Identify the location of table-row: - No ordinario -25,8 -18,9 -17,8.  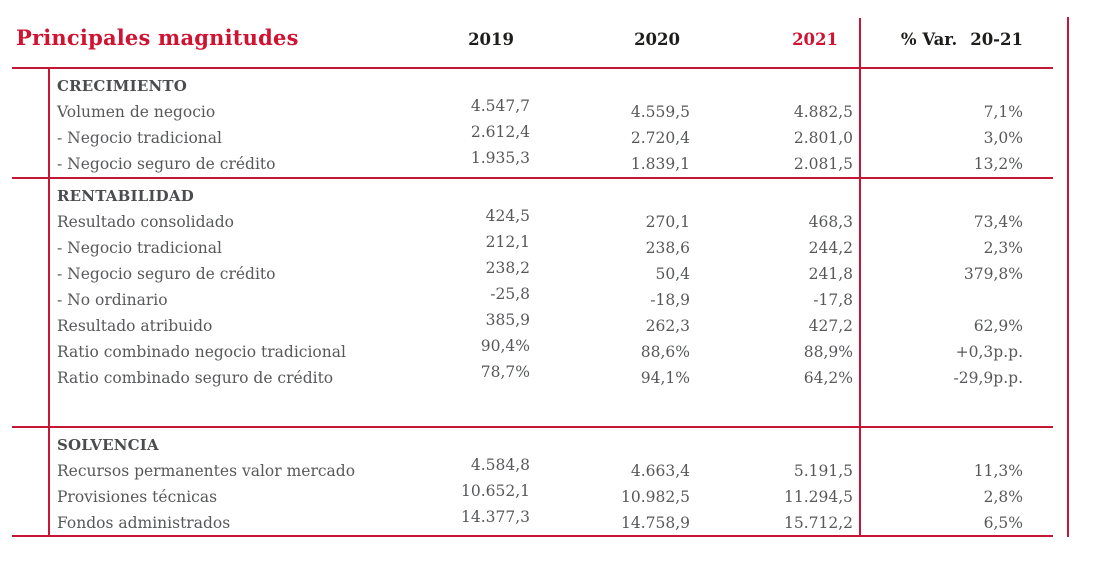
(540, 299).